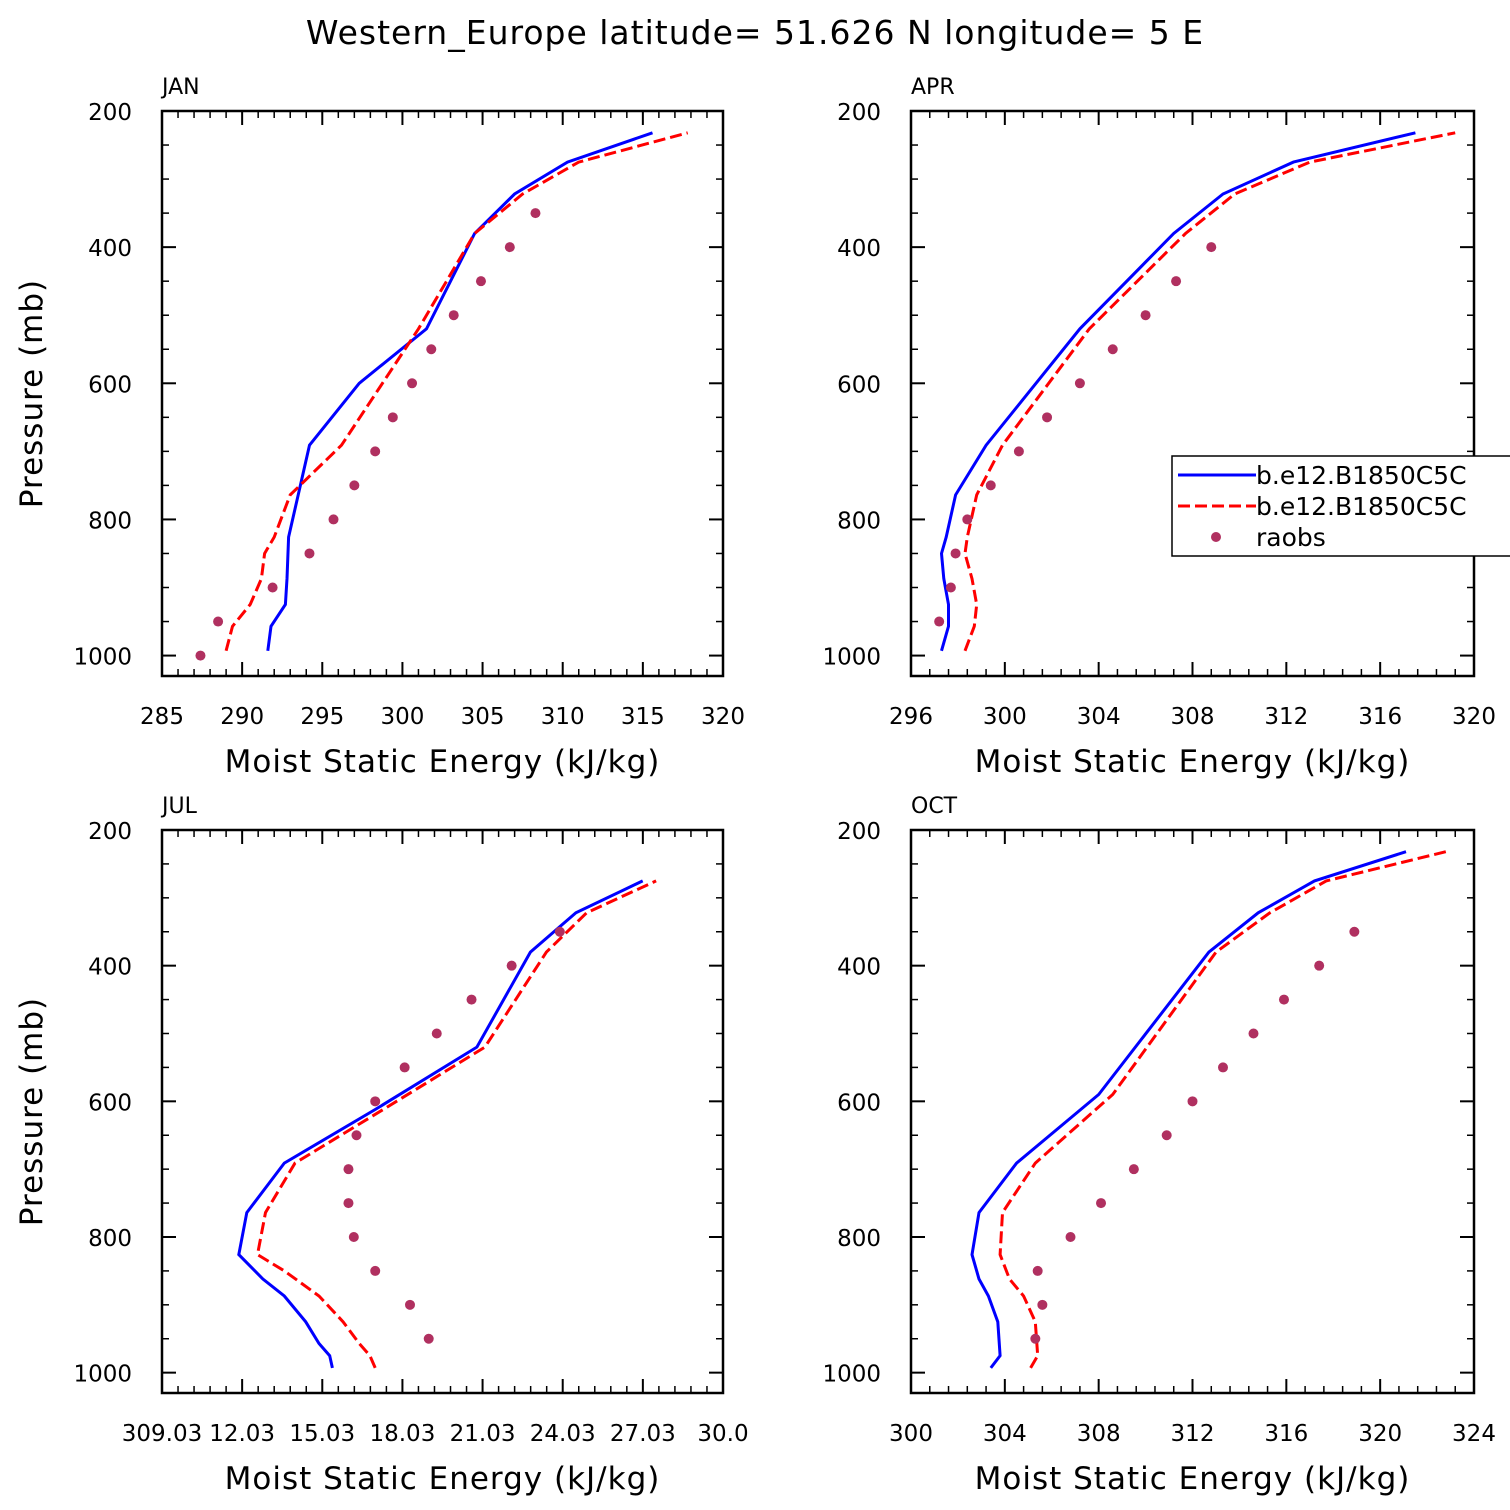 This screenshot has width=1510, height=1510. Describe the element at coordinates (1005, 717) in the screenshot. I see `x-tick-label: 300` at that location.